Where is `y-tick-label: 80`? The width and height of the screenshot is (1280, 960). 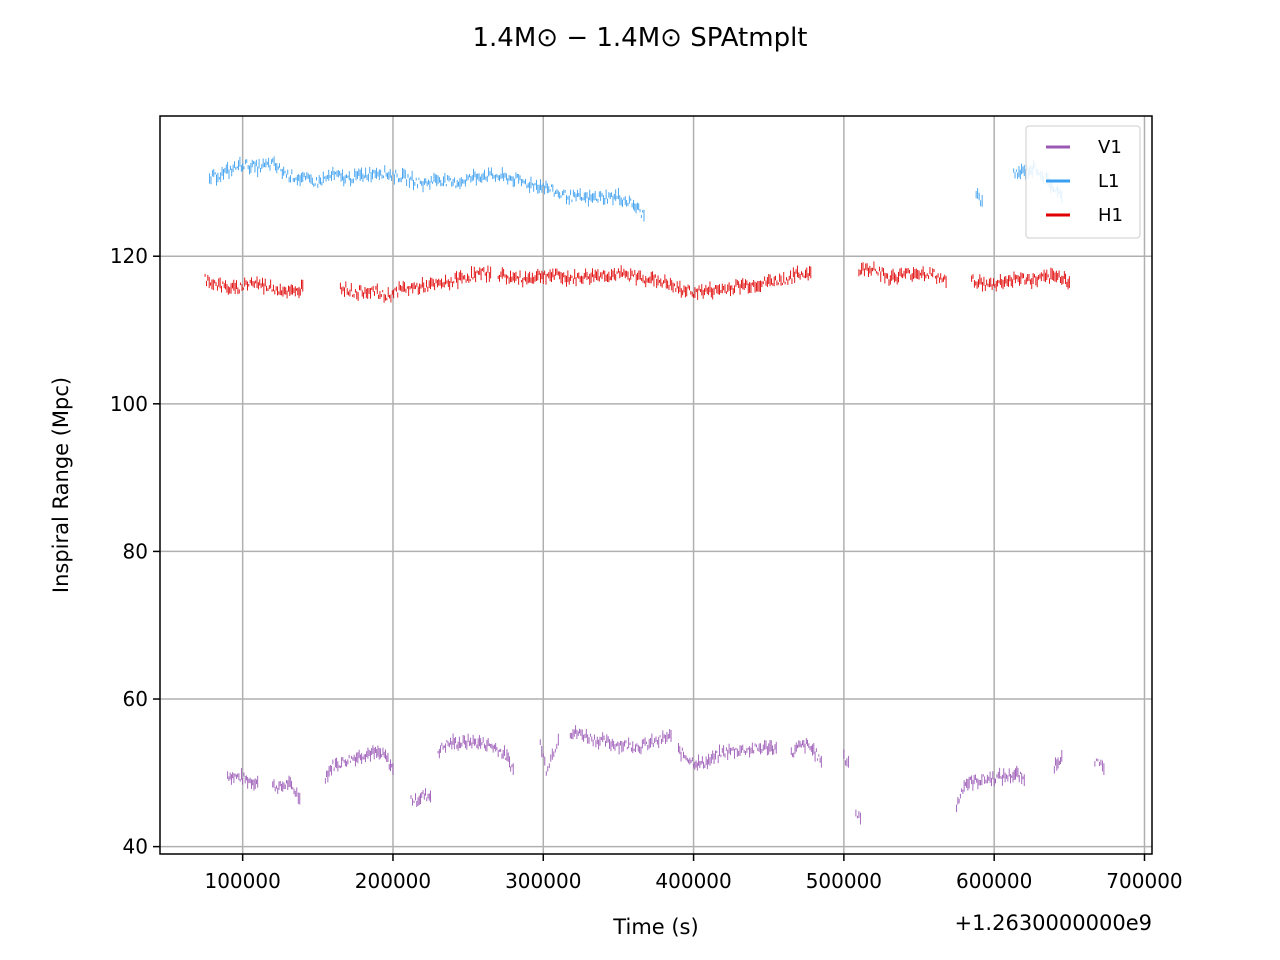
y-tick-label: 80 is located at coordinates (135, 551).